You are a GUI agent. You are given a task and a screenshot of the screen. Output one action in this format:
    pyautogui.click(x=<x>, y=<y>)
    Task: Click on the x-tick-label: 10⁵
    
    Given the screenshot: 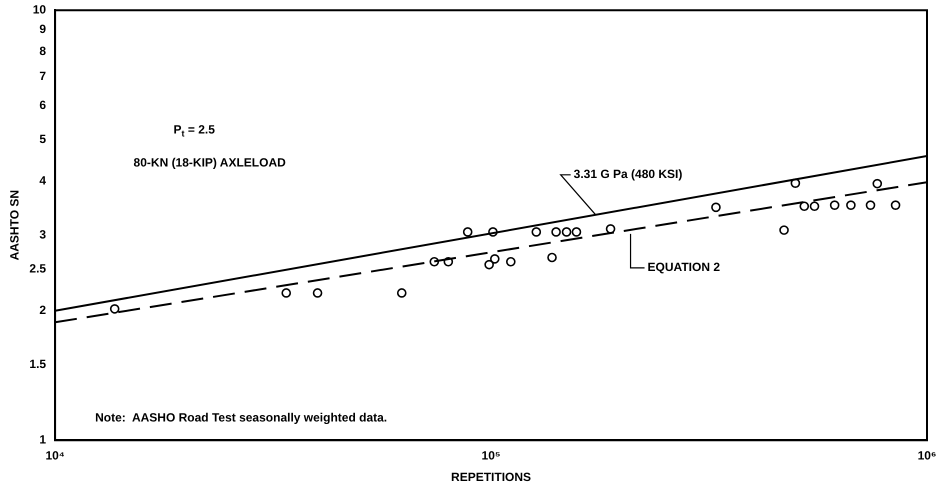 What is the action you would take?
    pyautogui.click(x=491, y=455)
    